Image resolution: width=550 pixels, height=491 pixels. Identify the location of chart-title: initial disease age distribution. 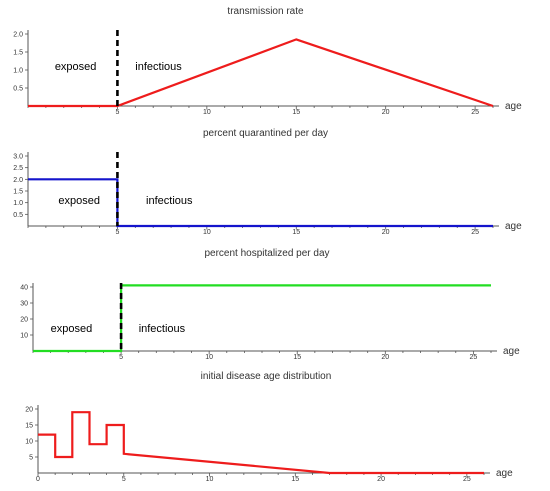
(266, 376).